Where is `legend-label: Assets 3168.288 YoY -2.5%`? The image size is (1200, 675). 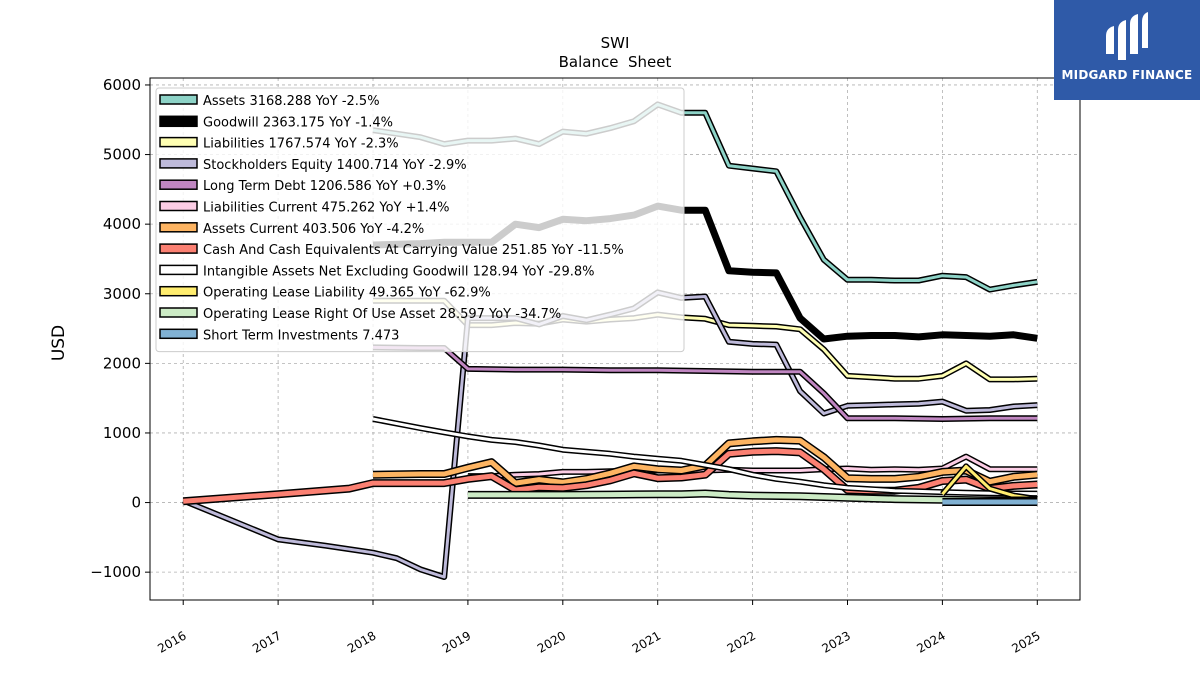
legend-label: Assets 3168.288 YoY -2.5% is located at coordinates (291, 101).